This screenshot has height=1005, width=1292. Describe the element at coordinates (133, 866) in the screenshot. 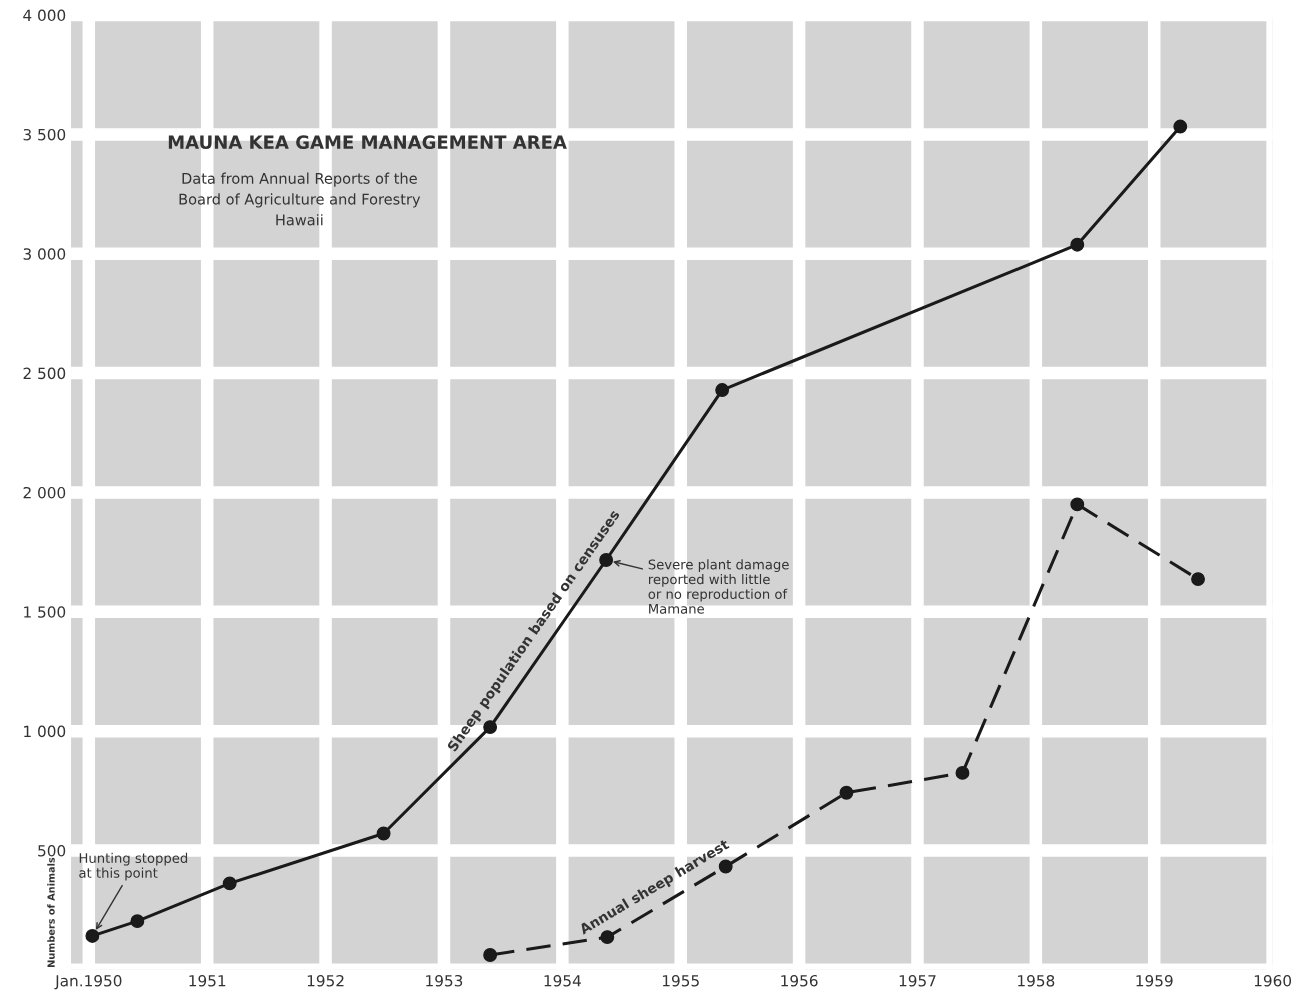

I see `annotation: Hunting stopped at this point` at that location.